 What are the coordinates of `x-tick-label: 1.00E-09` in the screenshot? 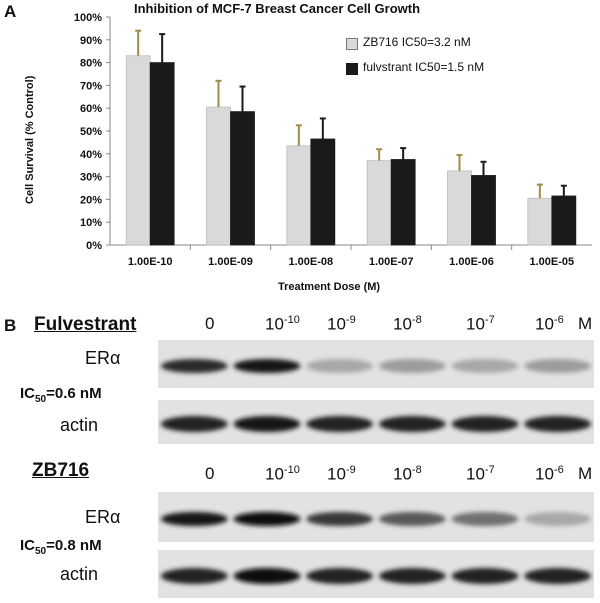 It's located at (230, 262).